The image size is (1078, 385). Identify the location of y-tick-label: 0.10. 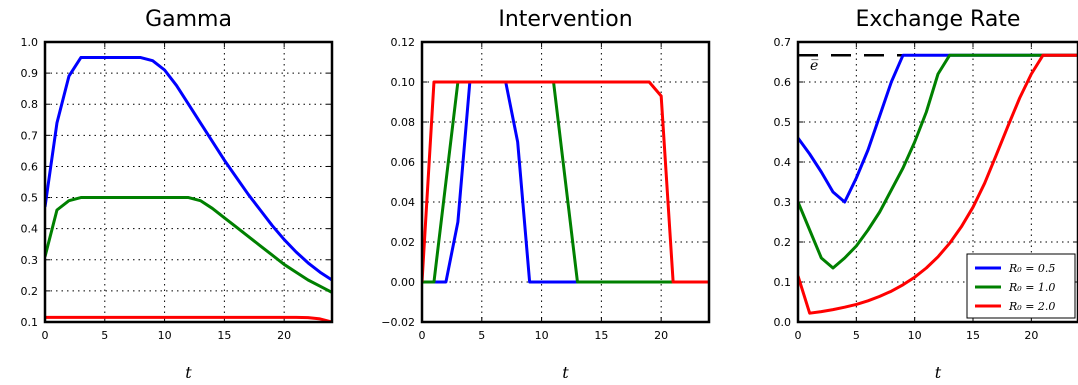
(403, 82).